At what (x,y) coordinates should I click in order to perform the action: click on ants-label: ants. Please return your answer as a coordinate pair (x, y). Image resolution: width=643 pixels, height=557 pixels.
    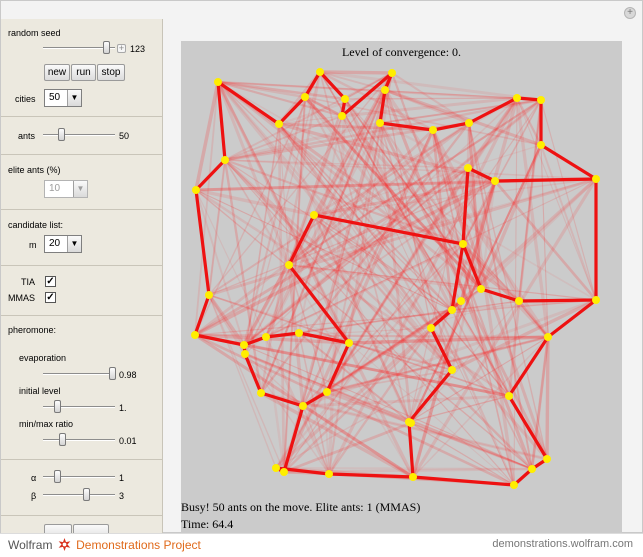
    Looking at the image, I should click on (27, 136).